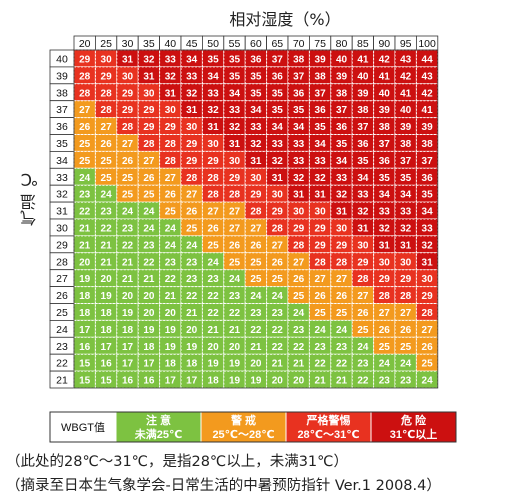  I want to click on y-tick-label: 22, so click(62, 364).